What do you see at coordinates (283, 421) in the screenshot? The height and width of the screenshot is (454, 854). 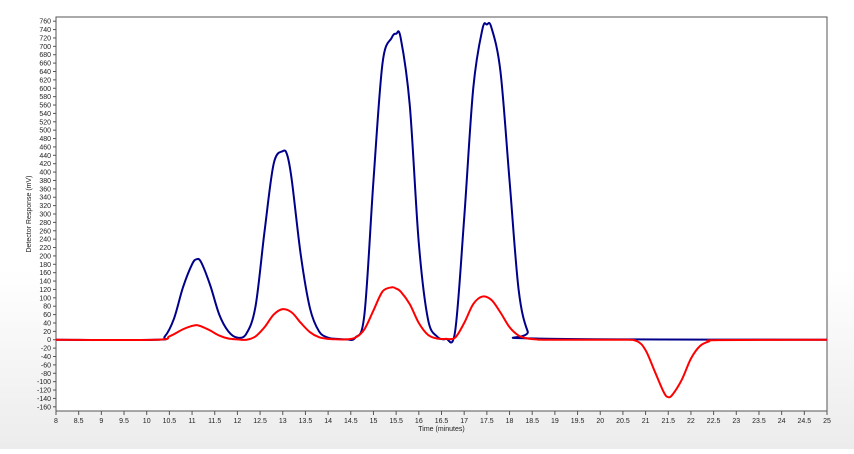 I see `x-tick-label: 13` at bounding box center [283, 421].